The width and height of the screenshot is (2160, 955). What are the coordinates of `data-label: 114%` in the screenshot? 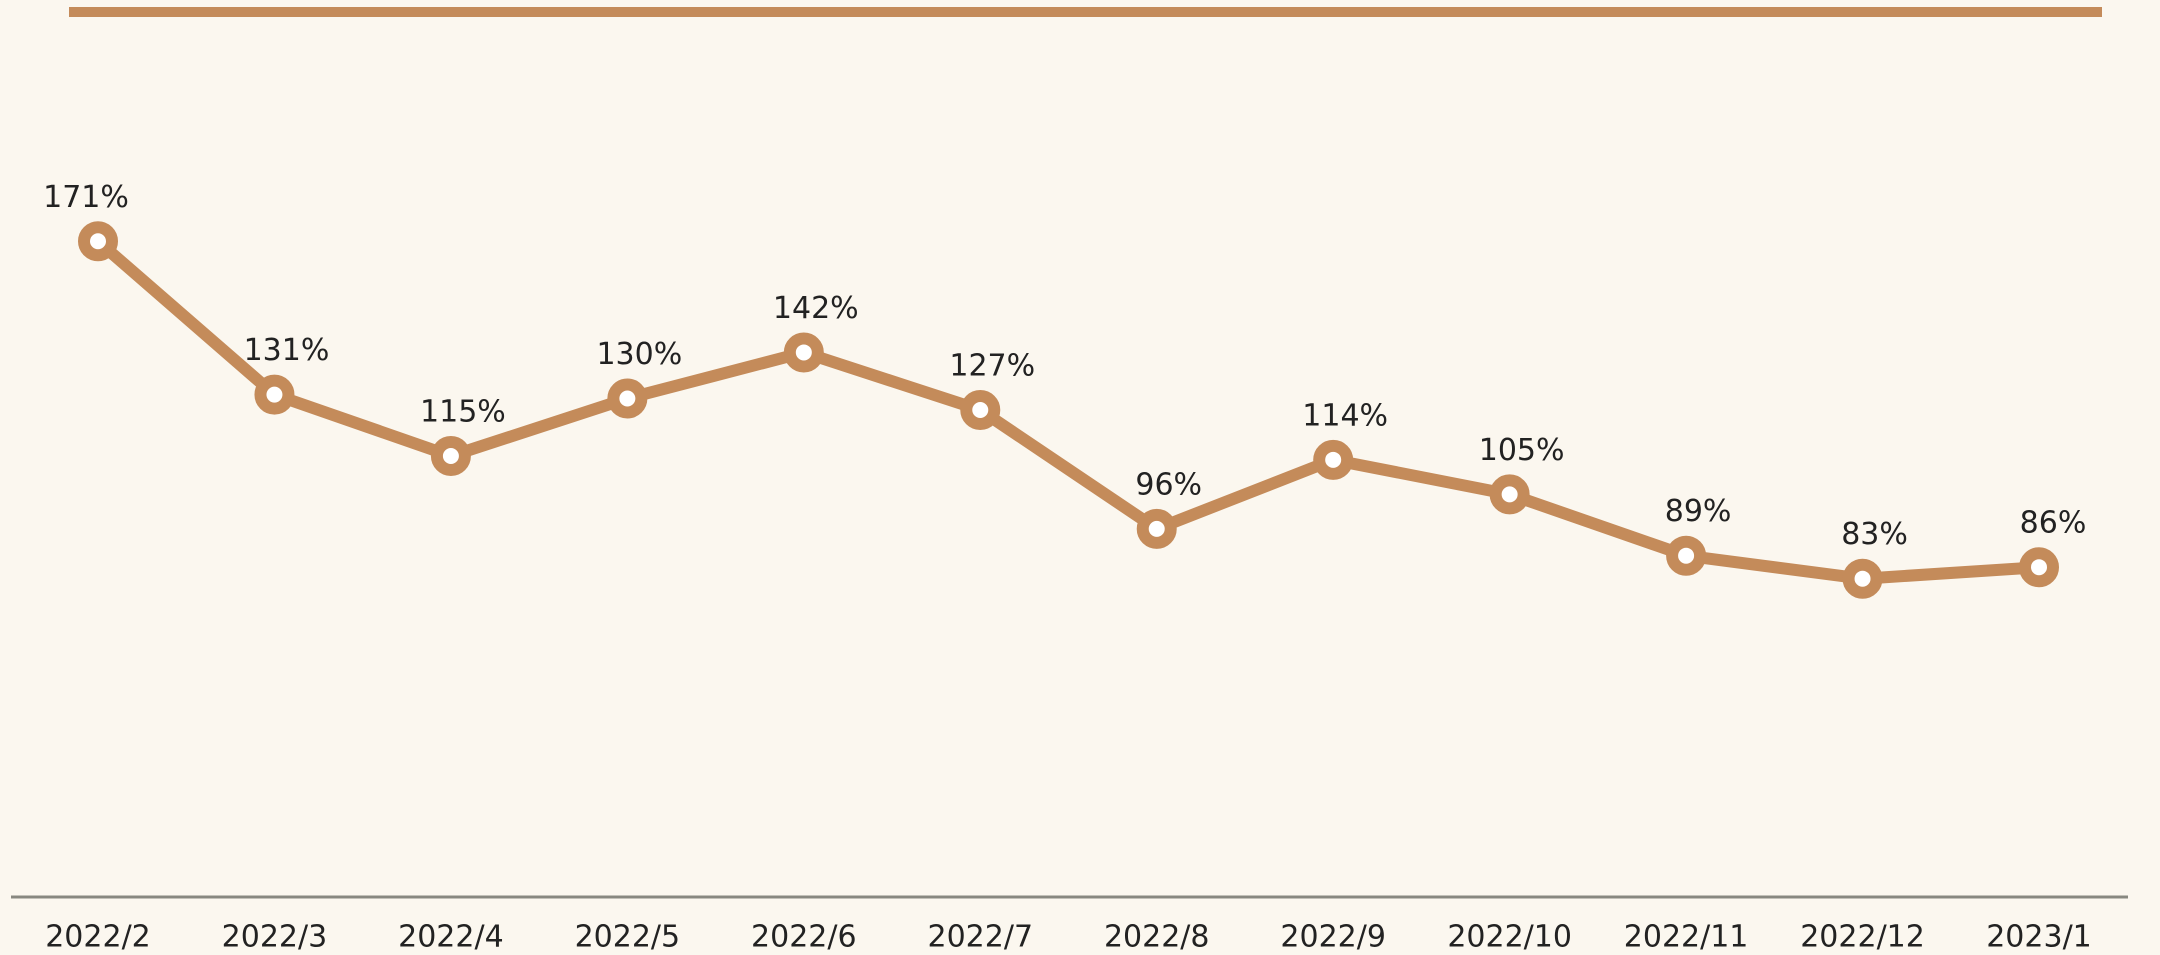 It's located at (1345, 415).